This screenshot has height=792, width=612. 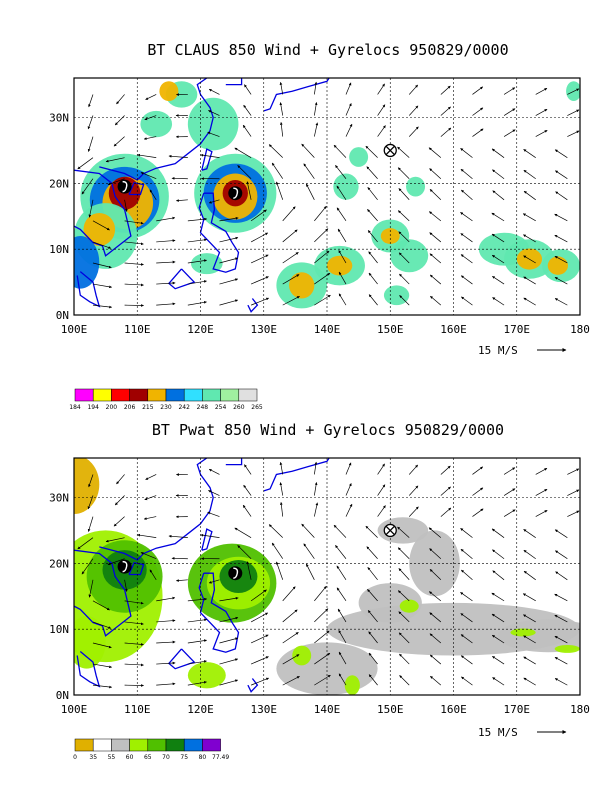 What do you see at coordinates (59, 629) in the screenshot?
I see `y-tick-label: 10N` at bounding box center [59, 629].